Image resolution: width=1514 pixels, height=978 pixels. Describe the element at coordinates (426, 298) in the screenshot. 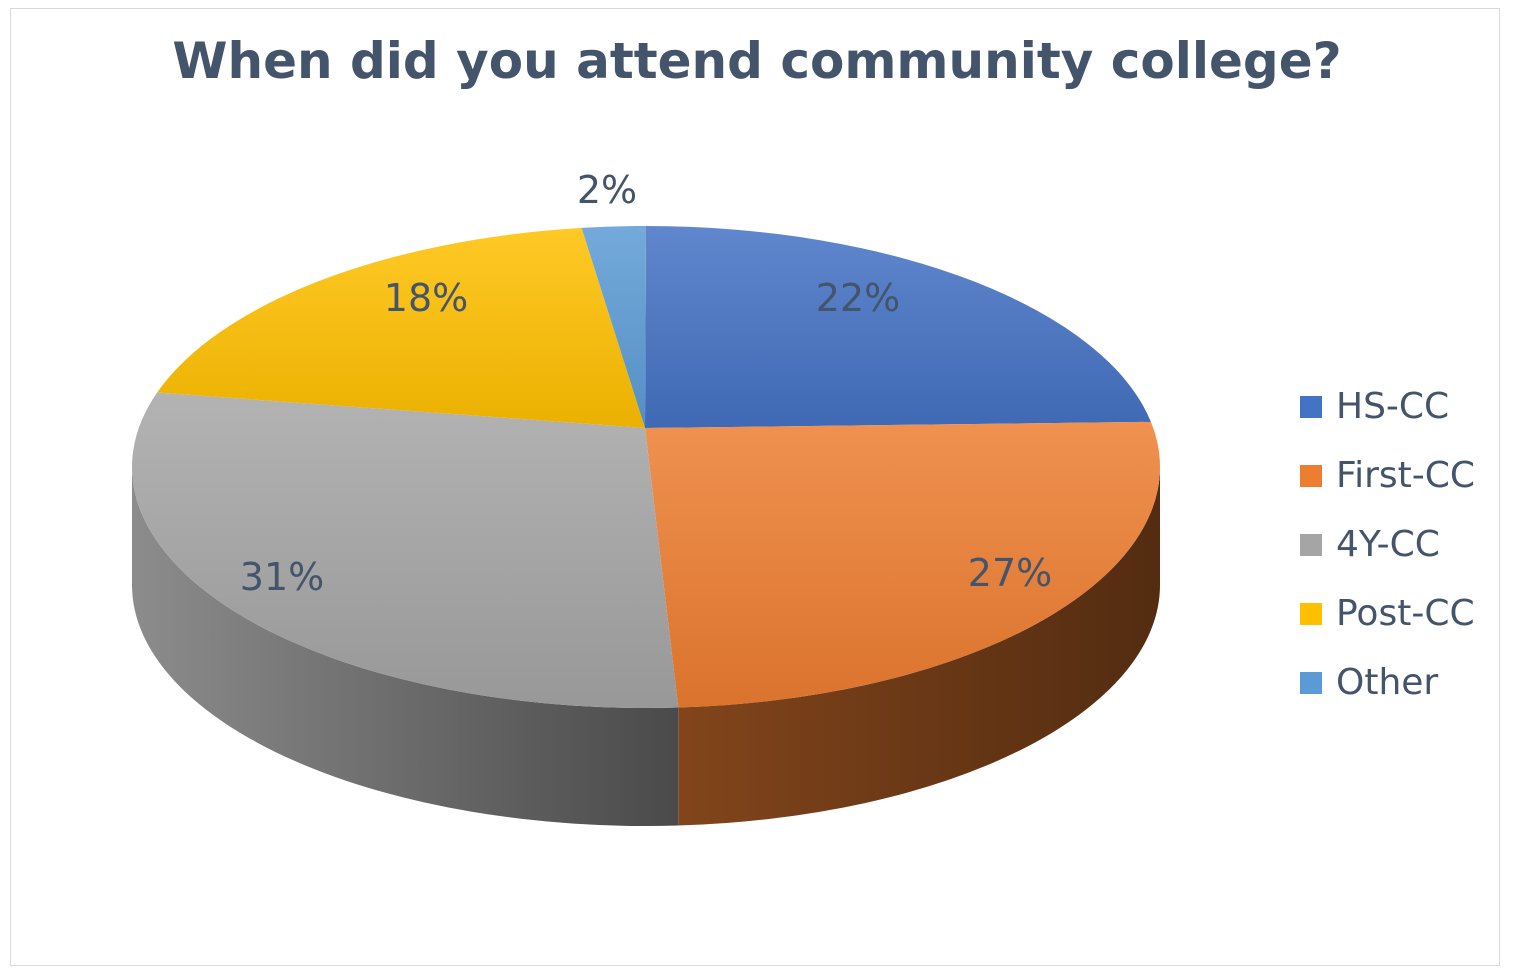

I see `data-label-post-cc: 18%` at that location.